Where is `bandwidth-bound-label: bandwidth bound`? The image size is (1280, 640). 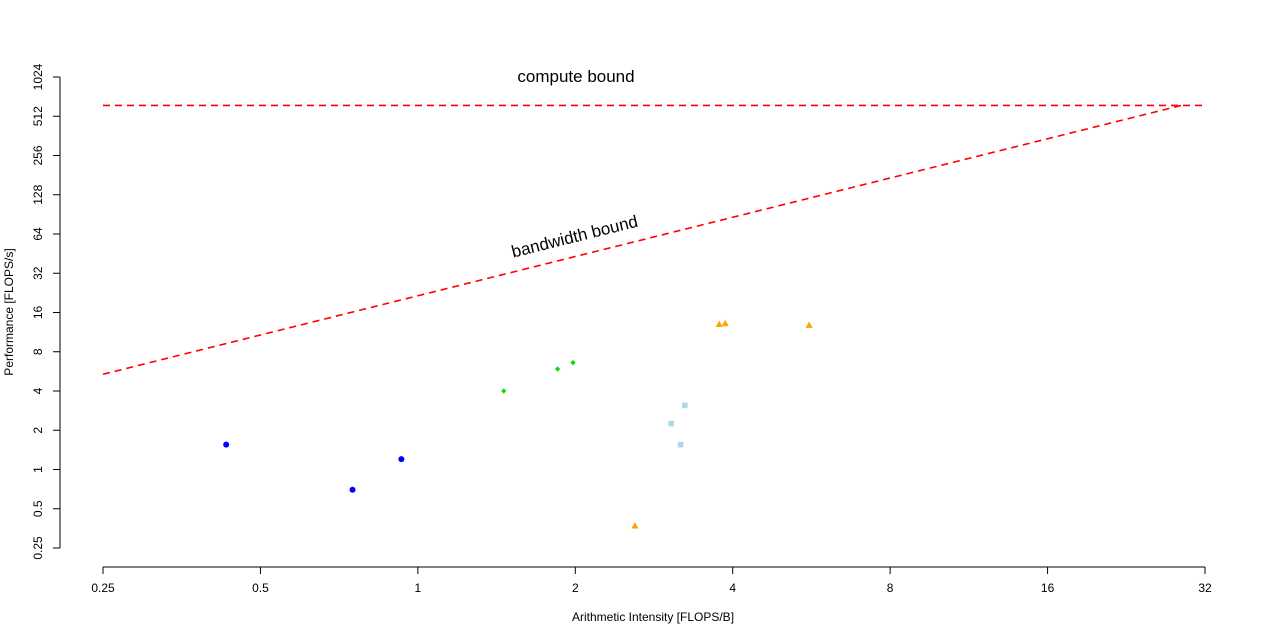 bandwidth-bound-label: bandwidth bound is located at coordinates (575, 237).